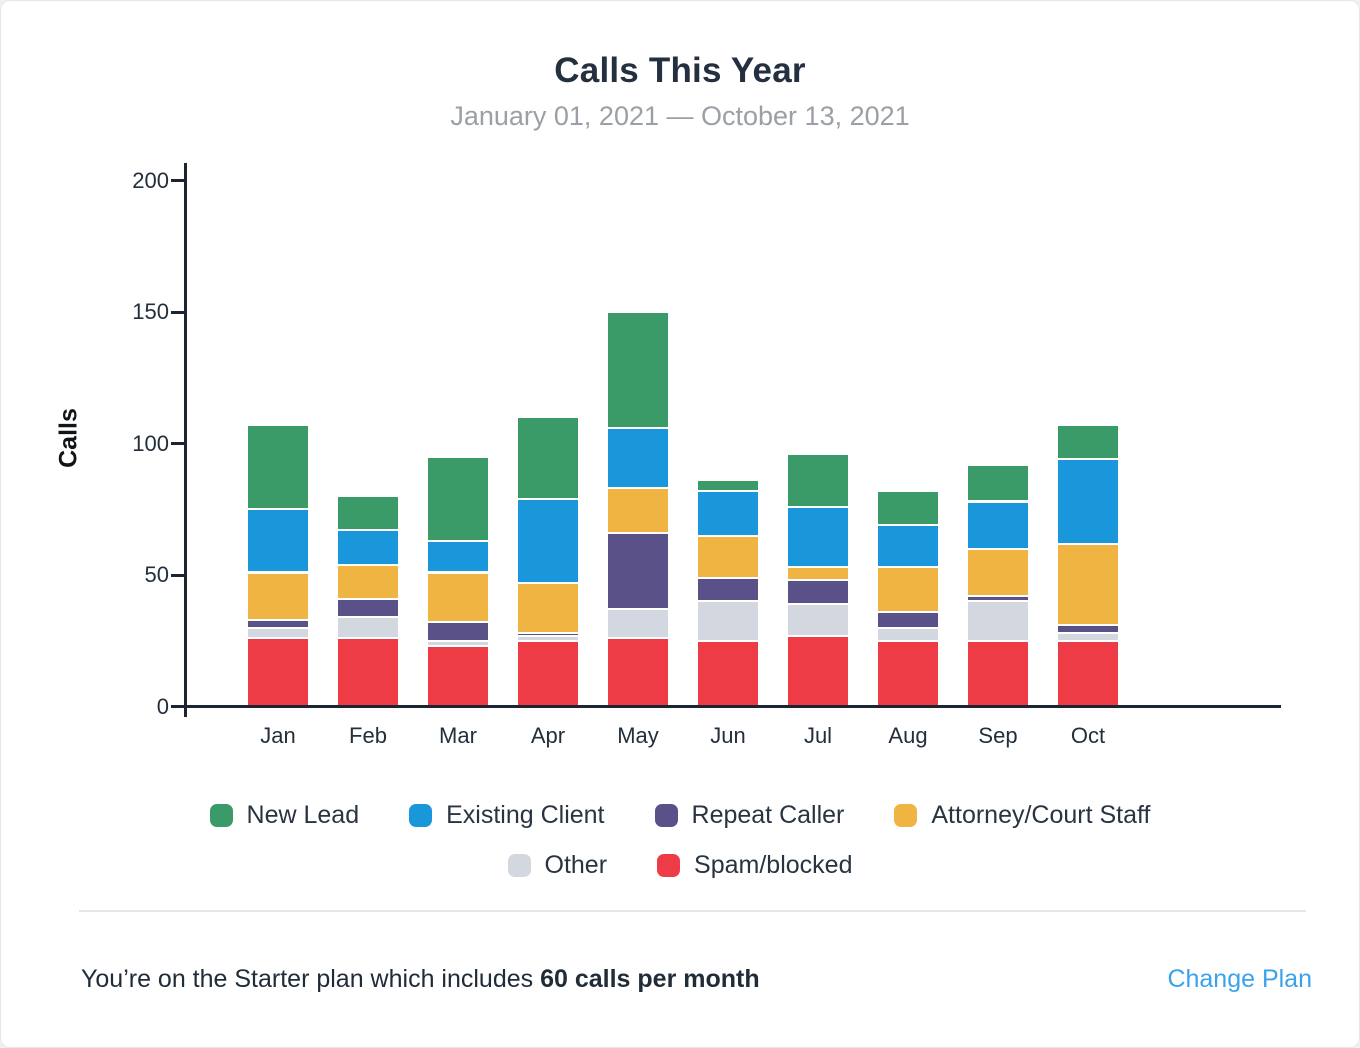 The height and width of the screenshot is (1048, 1360). I want to click on legend-item-repeat-caller: Repeat Caller, so click(749, 815).